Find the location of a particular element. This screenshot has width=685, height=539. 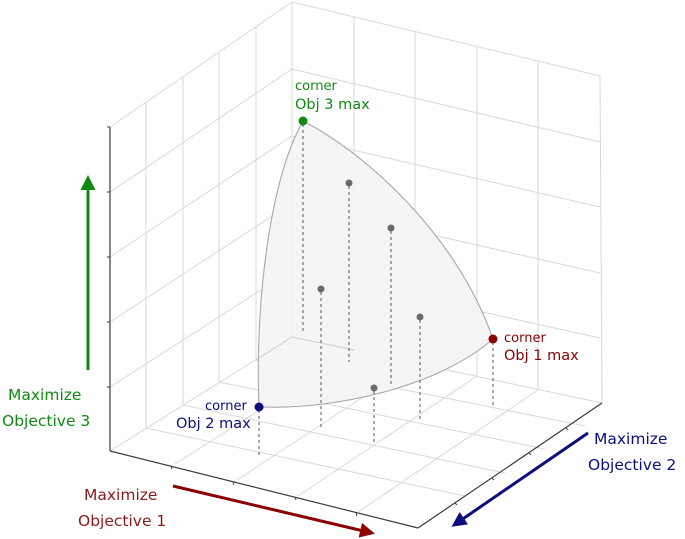

interior-points is located at coordinates (370, 285).